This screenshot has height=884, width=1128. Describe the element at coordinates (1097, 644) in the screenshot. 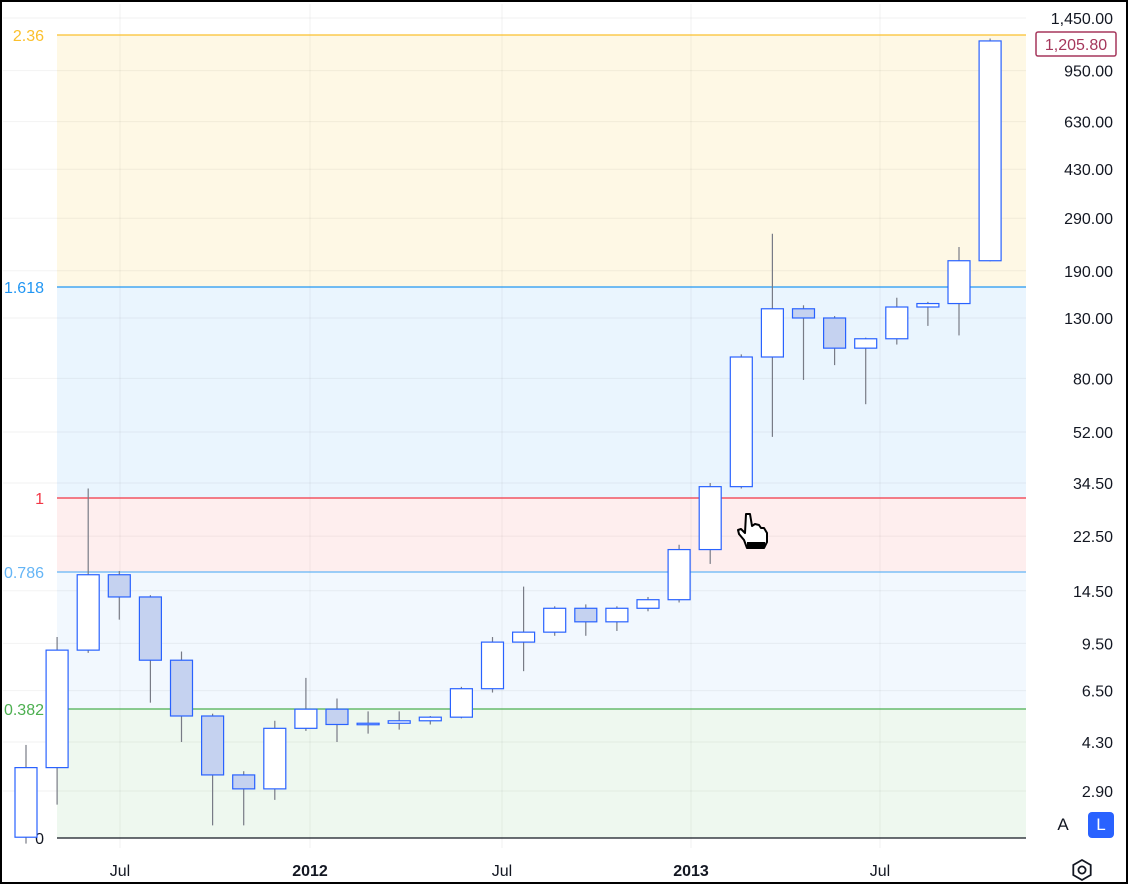

I see `price-tick-label: 9.50` at that location.